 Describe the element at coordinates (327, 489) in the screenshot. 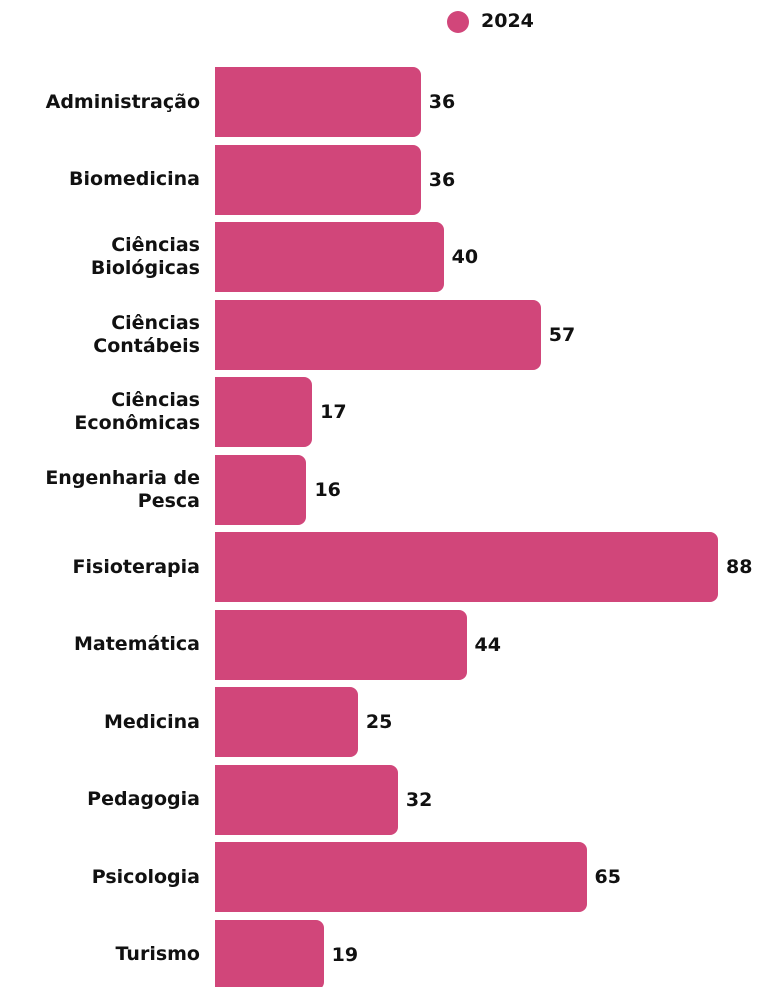

I see `value-label: 16` at that location.